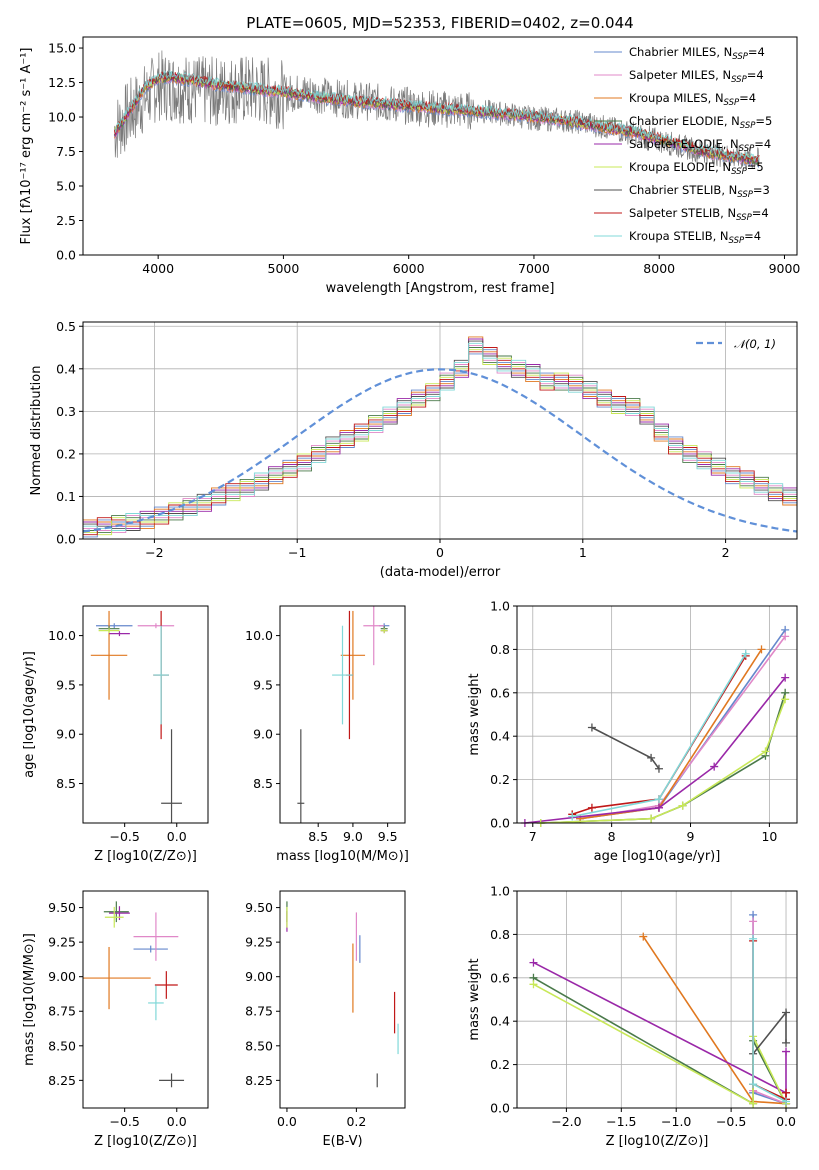 This screenshot has width=819, height=1170. Describe the element at coordinates (786, 1121) in the screenshot. I see `x-tick-label: 0.0` at that location.